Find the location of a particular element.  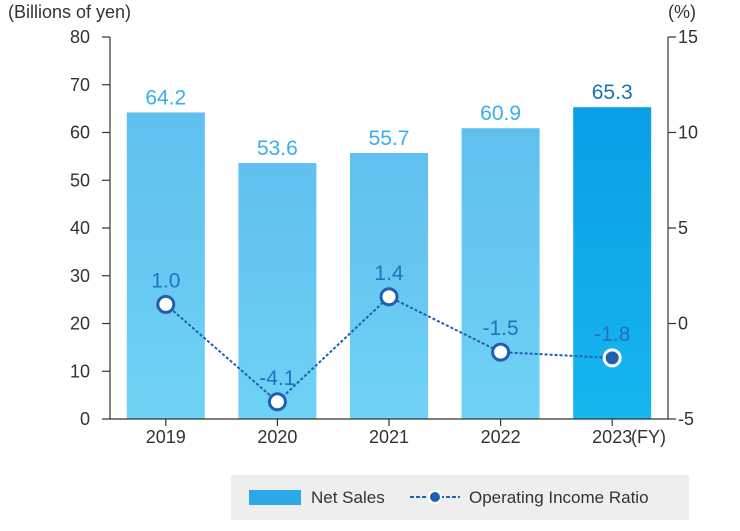

legend: Net Sales Operating Income Ratio is located at coordinates (460, 497).